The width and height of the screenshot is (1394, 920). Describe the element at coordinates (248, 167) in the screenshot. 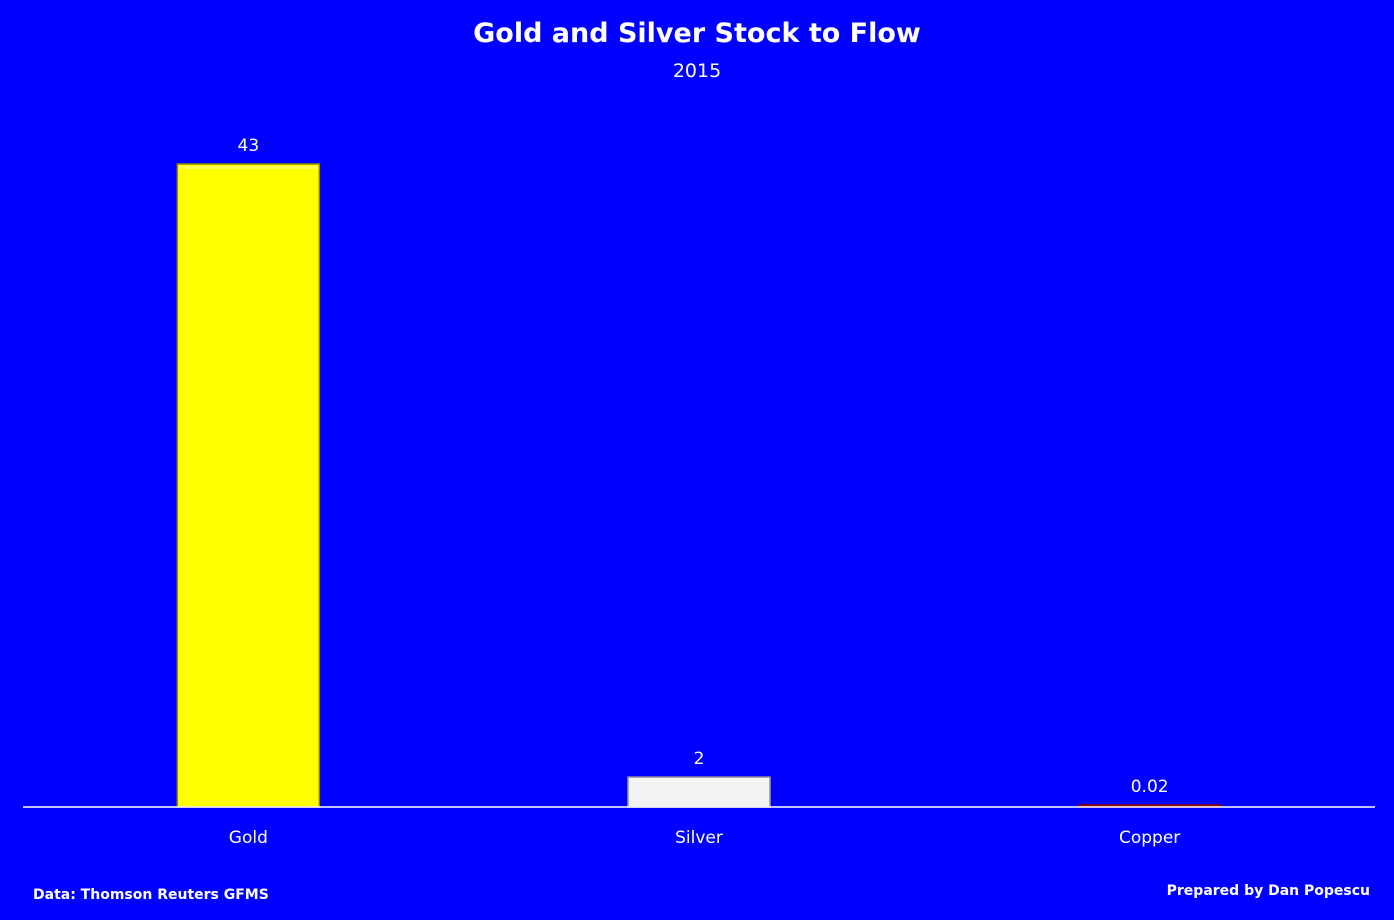

I see `bar-highlight-gold` at that location.